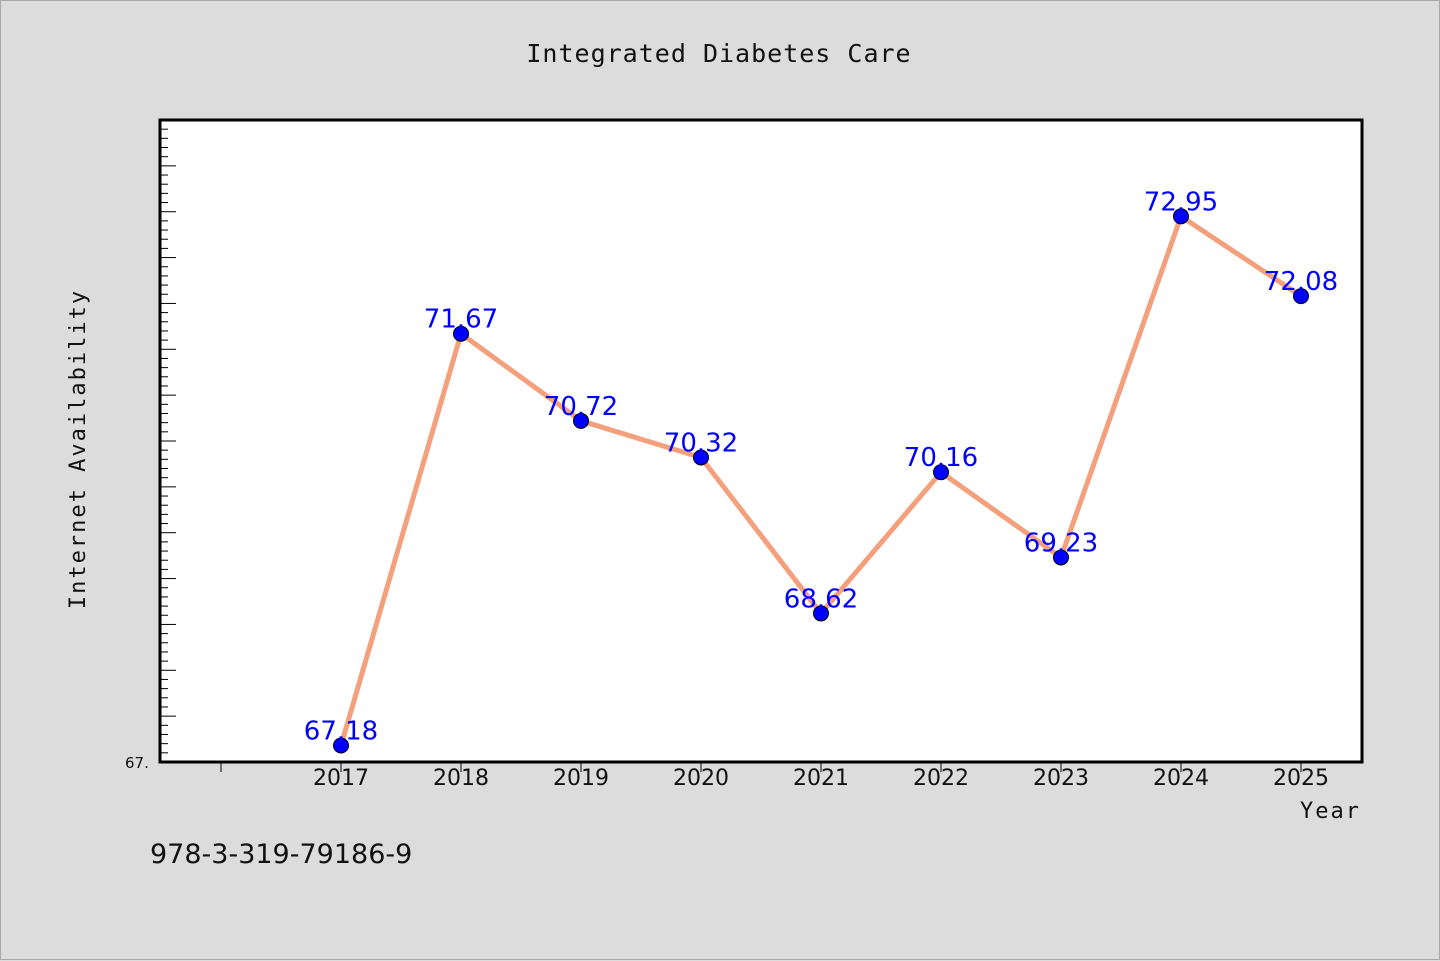 The width and height of the screenshot is (1440, 961). Describe the element at coordinates (941, 458) in the screenshot. I see `data-label: 70.16` at that location.